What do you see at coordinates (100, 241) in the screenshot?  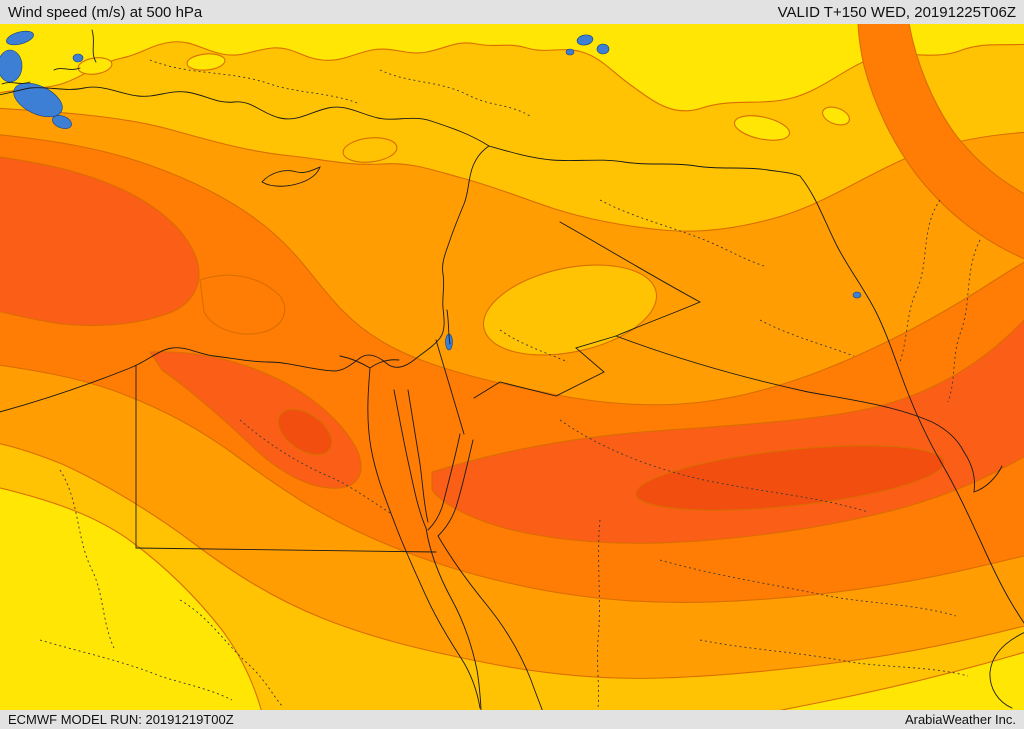 I see `contour-band-red-west` at bounding box center [100, 241].